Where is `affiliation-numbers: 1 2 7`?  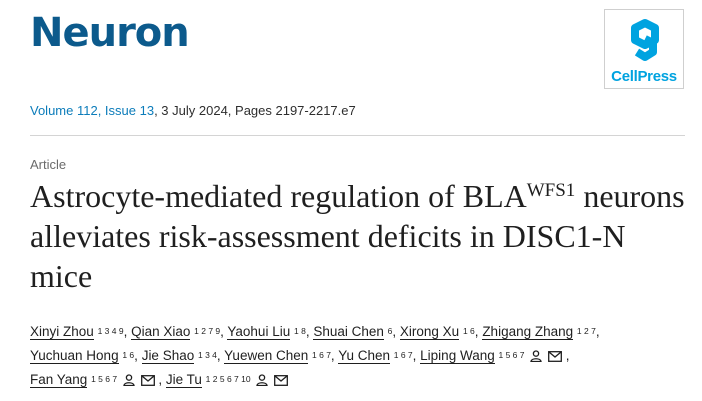 affiliation-numbers: 1 2 7 is located at coordinates (586, 331).